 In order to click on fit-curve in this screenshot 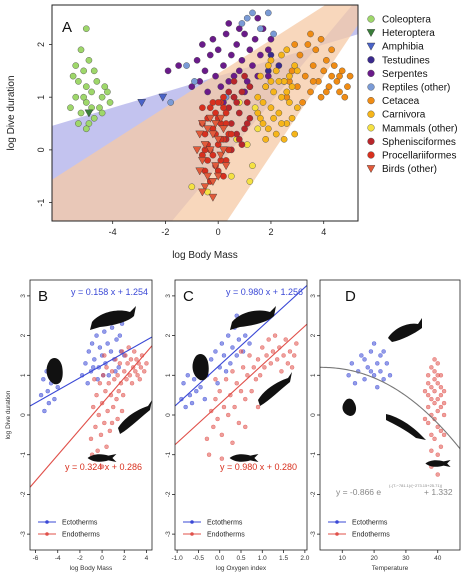, I will do `click(390, 408)`.